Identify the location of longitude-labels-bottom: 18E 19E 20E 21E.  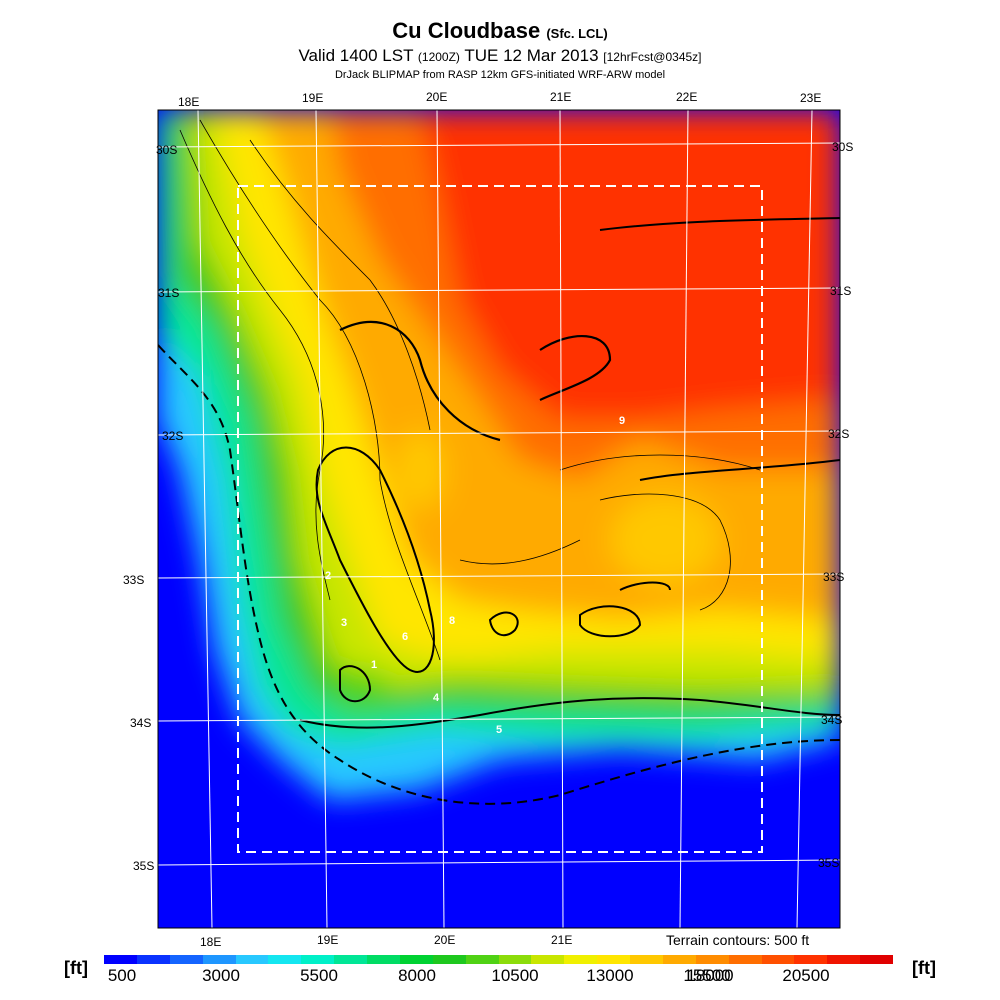
(386, 941).